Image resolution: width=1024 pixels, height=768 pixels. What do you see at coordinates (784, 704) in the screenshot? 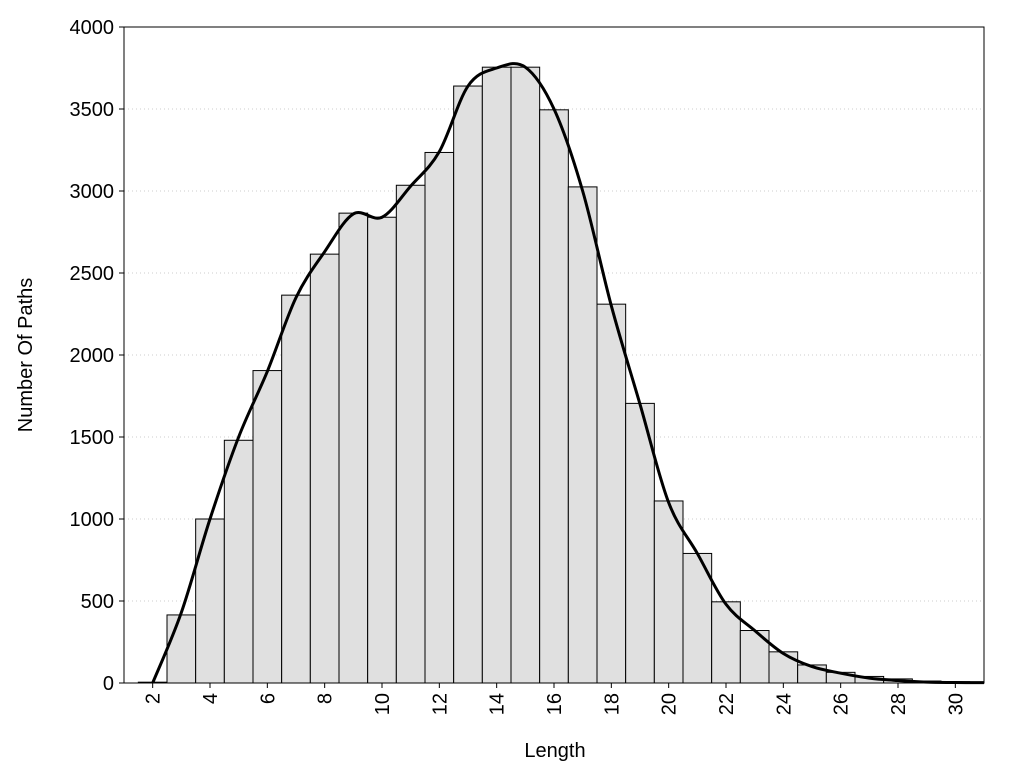
I see `x-tick-label: 24` at bounding box center [784, 704].